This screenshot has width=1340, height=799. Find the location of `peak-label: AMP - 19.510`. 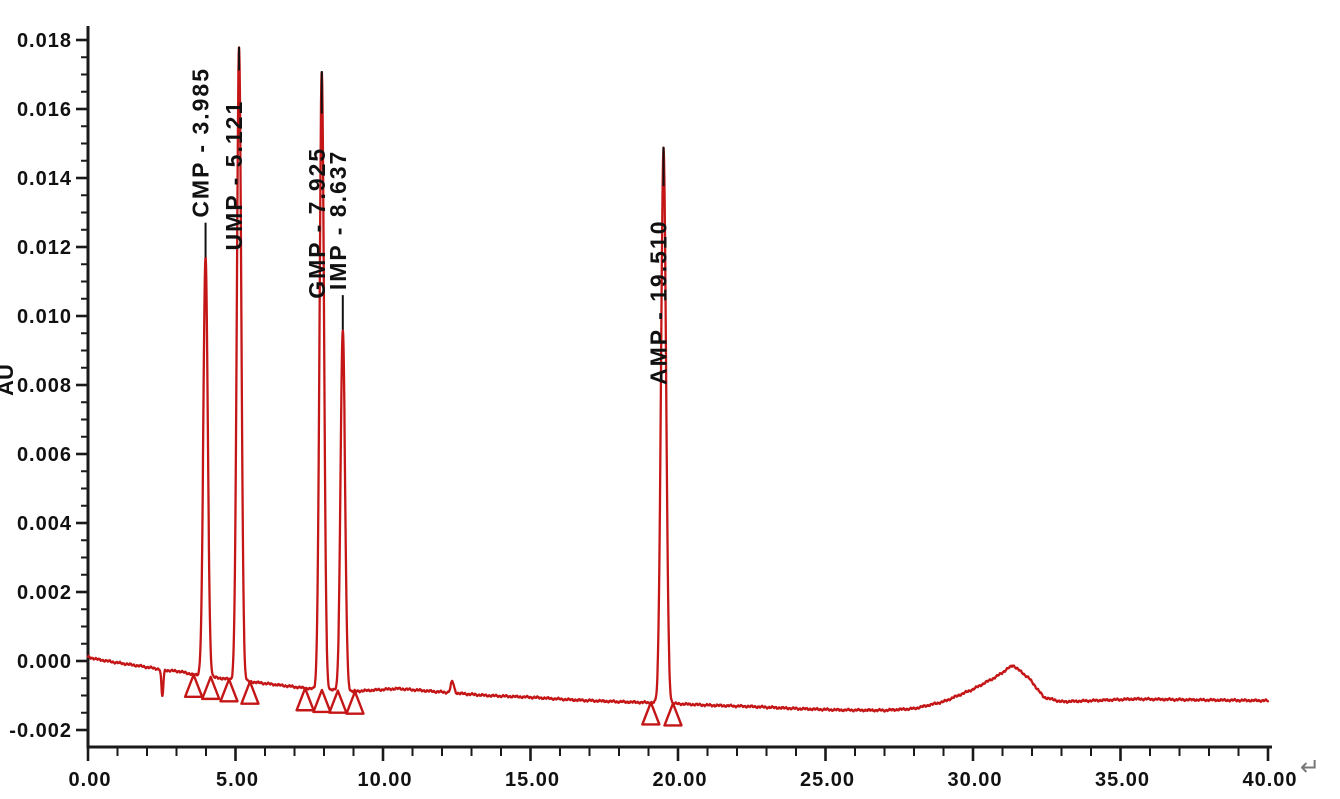

peak-label: AMP - 19.510 is located at coordinates (659, 302).